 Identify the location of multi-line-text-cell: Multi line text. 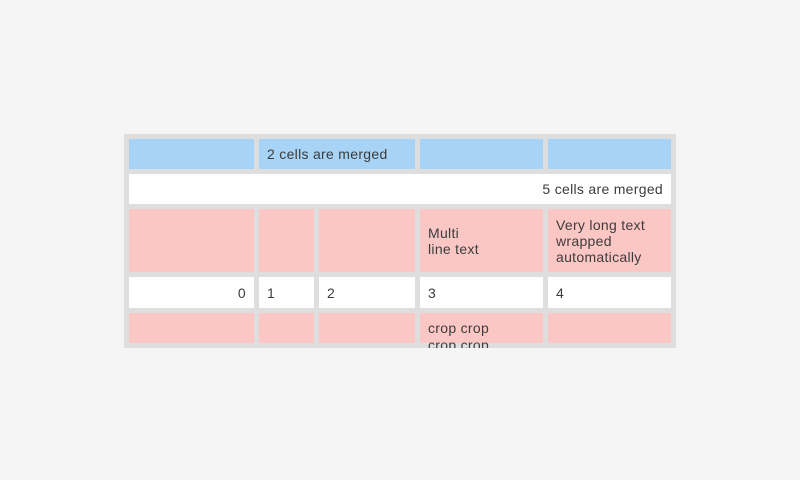
(481, 240).